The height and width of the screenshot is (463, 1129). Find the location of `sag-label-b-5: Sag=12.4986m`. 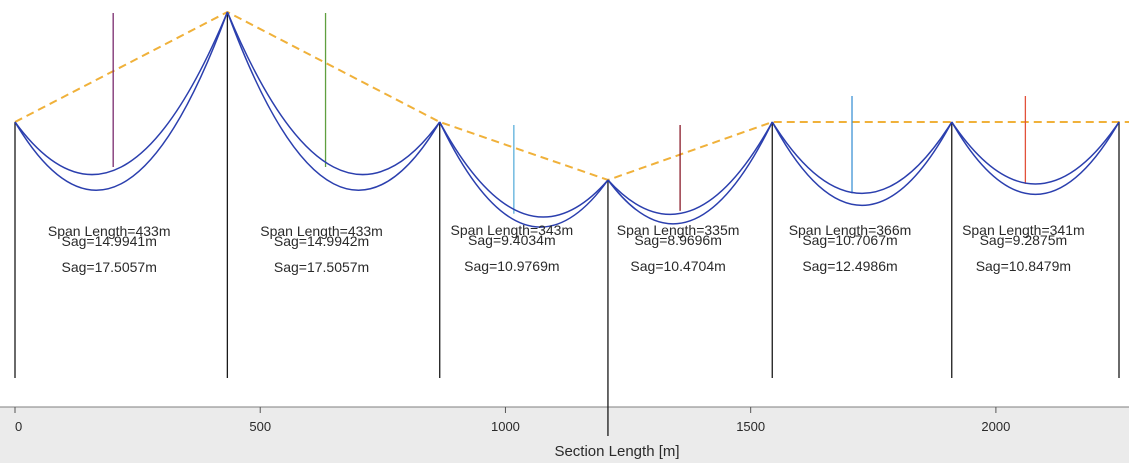

sag-label-b-5: Sag=12.4986m is located at coordinates (849, 266).